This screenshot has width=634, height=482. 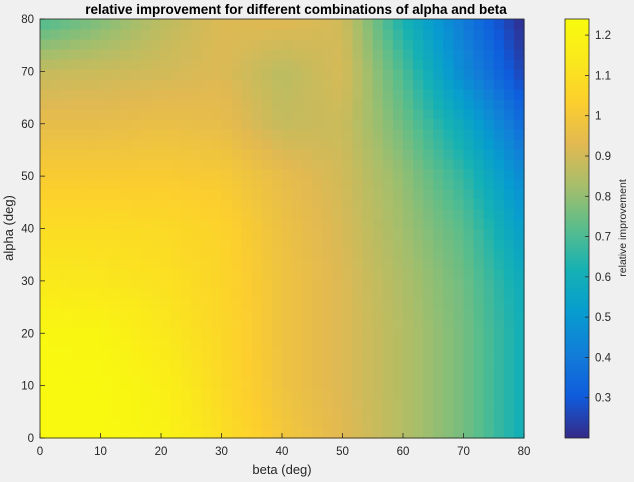 What do you see at coordinates (603, 399) in the screenshot?
I see `colorbar-tick-label: 0.3` at bounding box center [603, 399].